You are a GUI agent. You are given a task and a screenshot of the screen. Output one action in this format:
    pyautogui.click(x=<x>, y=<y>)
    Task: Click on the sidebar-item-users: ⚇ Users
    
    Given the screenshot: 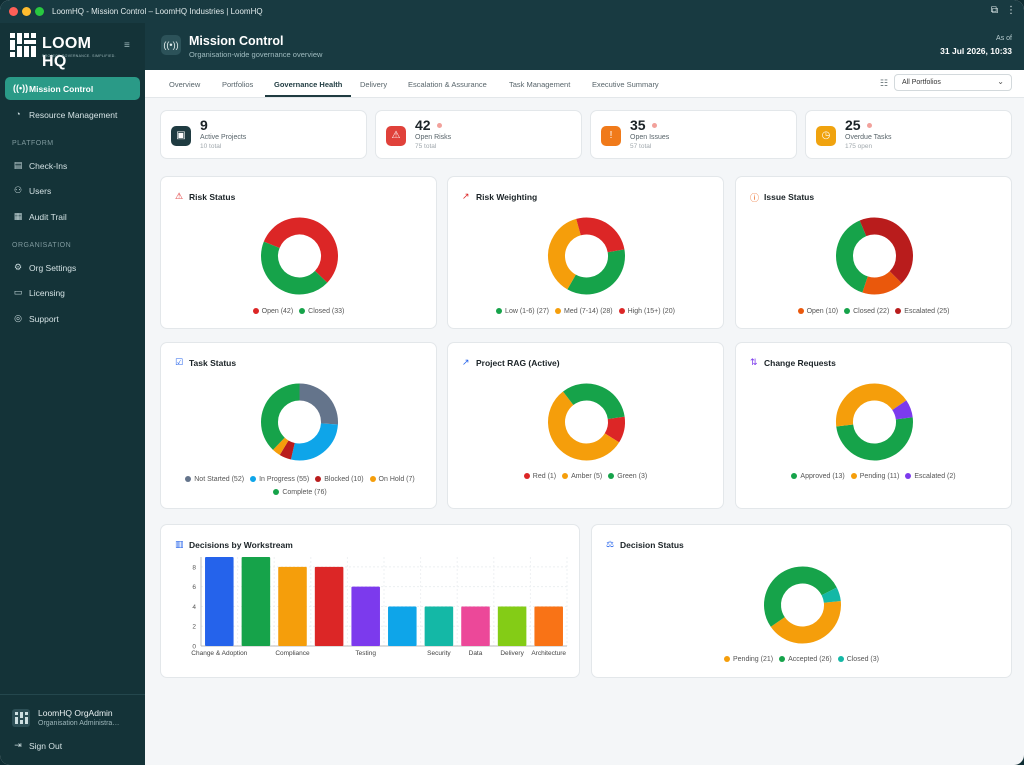 What is the action you would take?
    pyautogui.click(x=72, y=190)
    